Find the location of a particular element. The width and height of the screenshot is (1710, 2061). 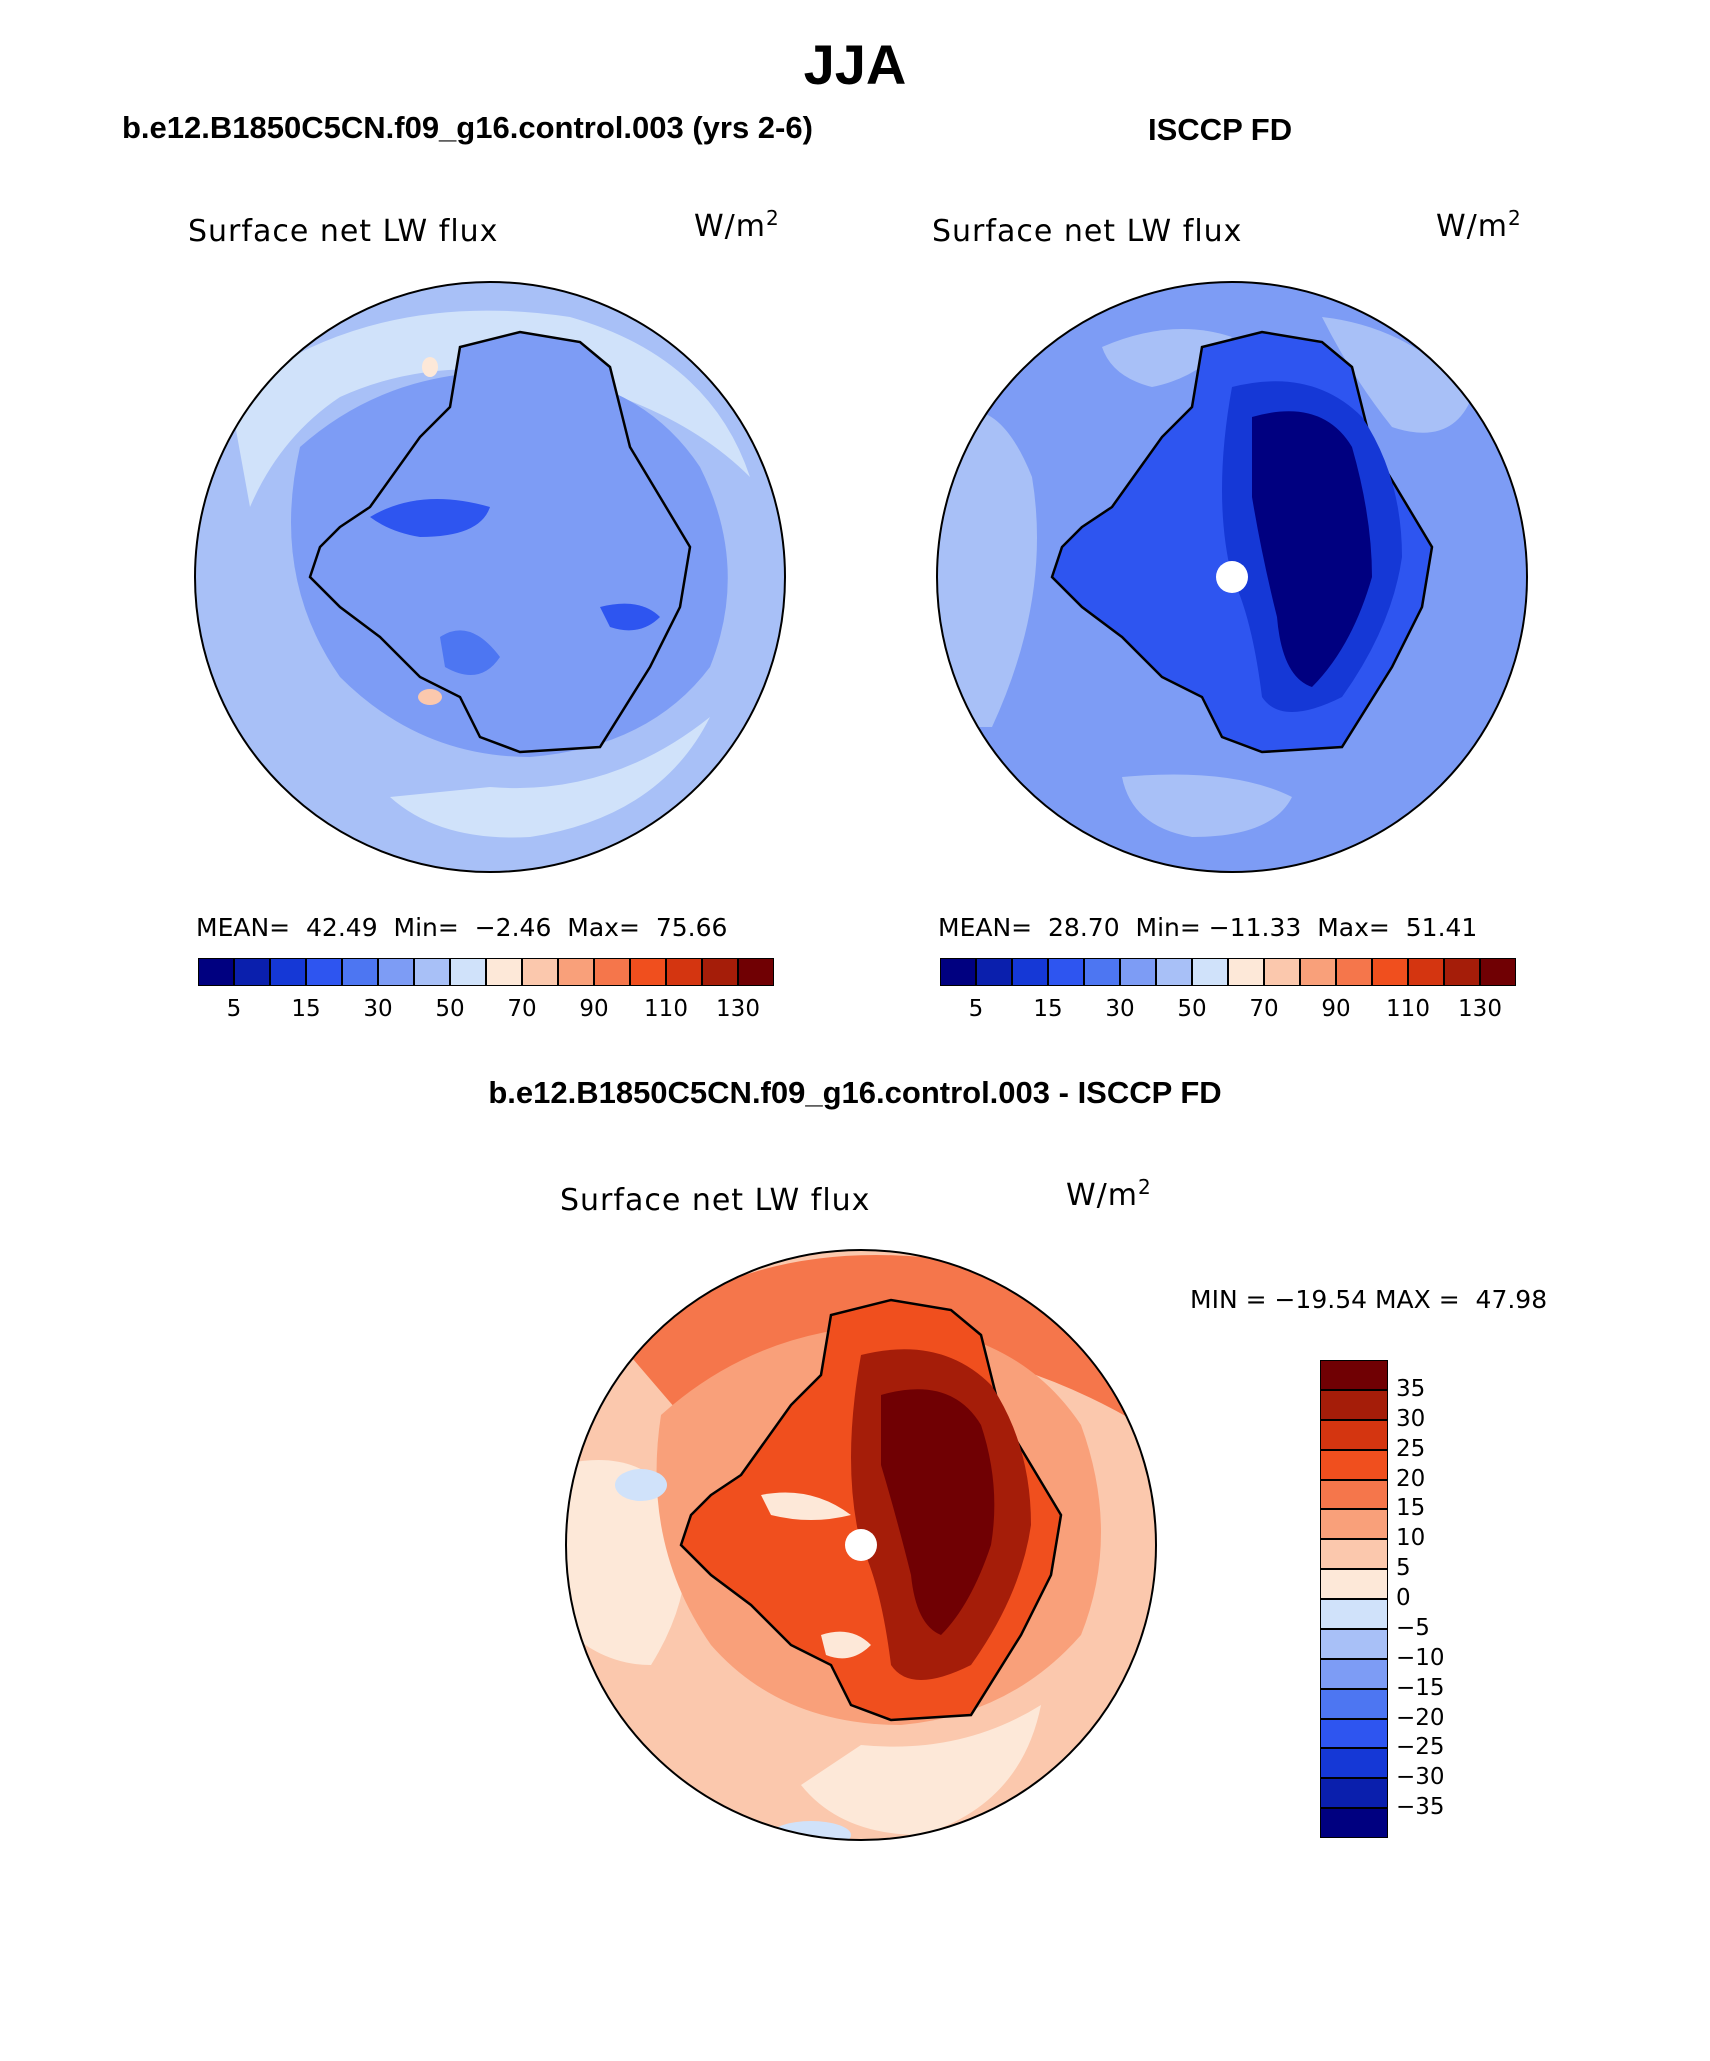

model-max-label: Max= is located at coordinates (603, 927).